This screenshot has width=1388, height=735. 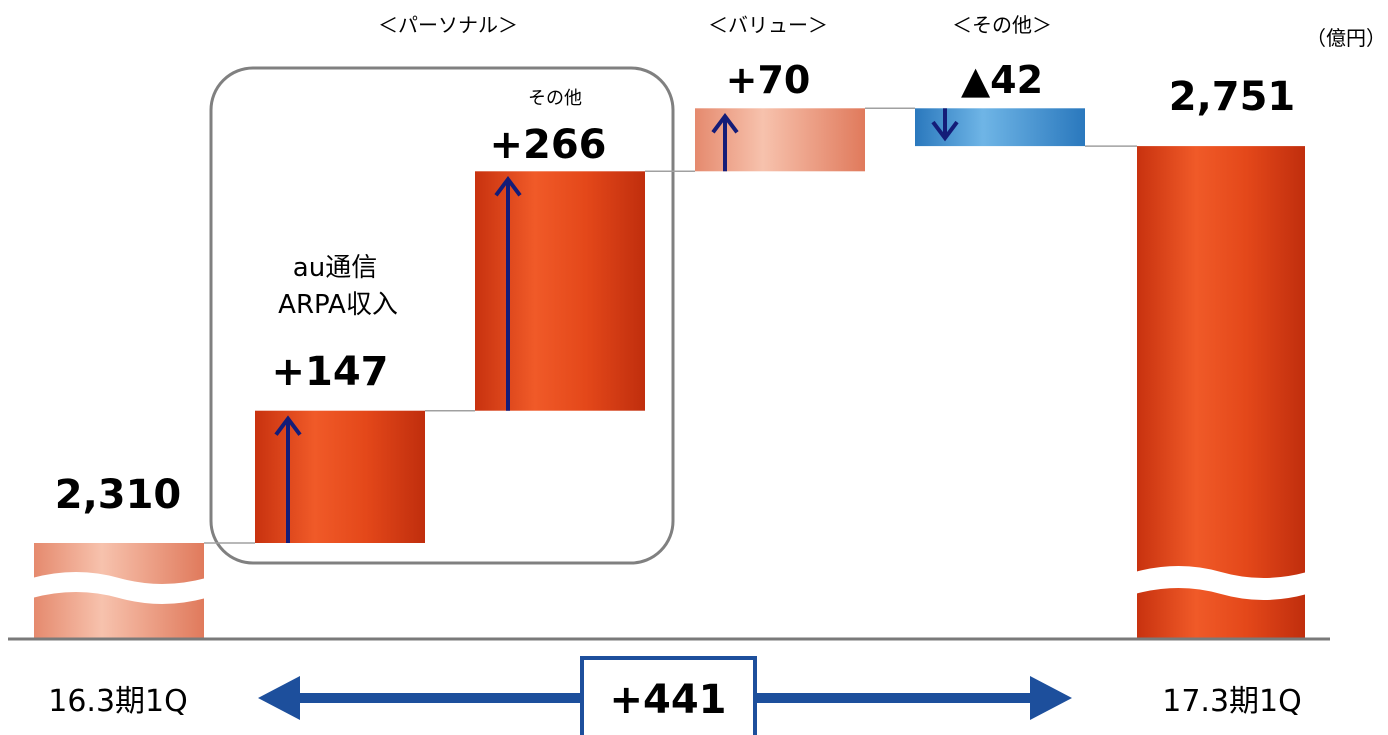 I want to click on step1-name-line2: ARPA収入, so click(x=338, y=305).